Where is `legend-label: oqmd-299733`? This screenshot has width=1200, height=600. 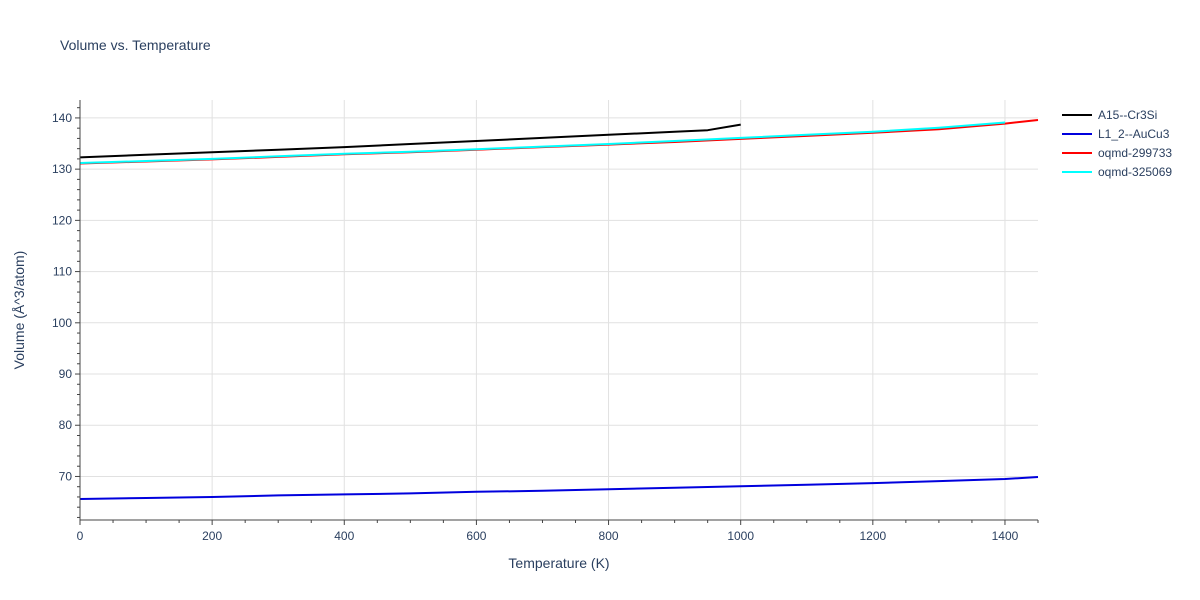 legend-label: oqmd-299733 is located at coordinates (1135, 153).